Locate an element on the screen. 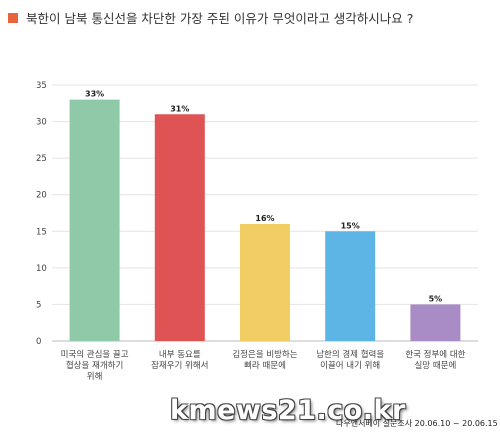 This screenshot has height=436, width=500. x-tick-label: 한국 정부에 대한 is located at coordinates (435, 354).